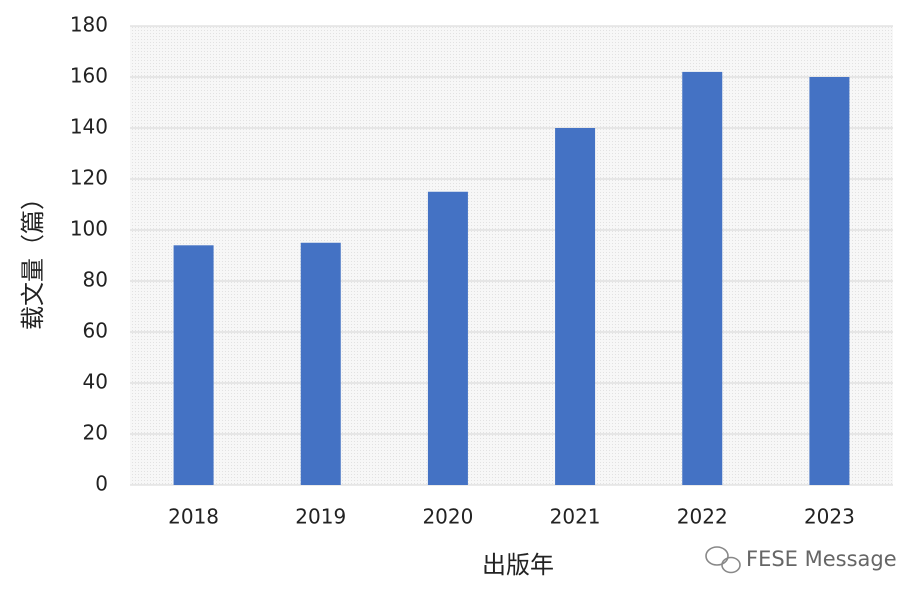 This screenshot has width=917, height=602. I want to click on watermark: FESE Message, so click(821, 559).